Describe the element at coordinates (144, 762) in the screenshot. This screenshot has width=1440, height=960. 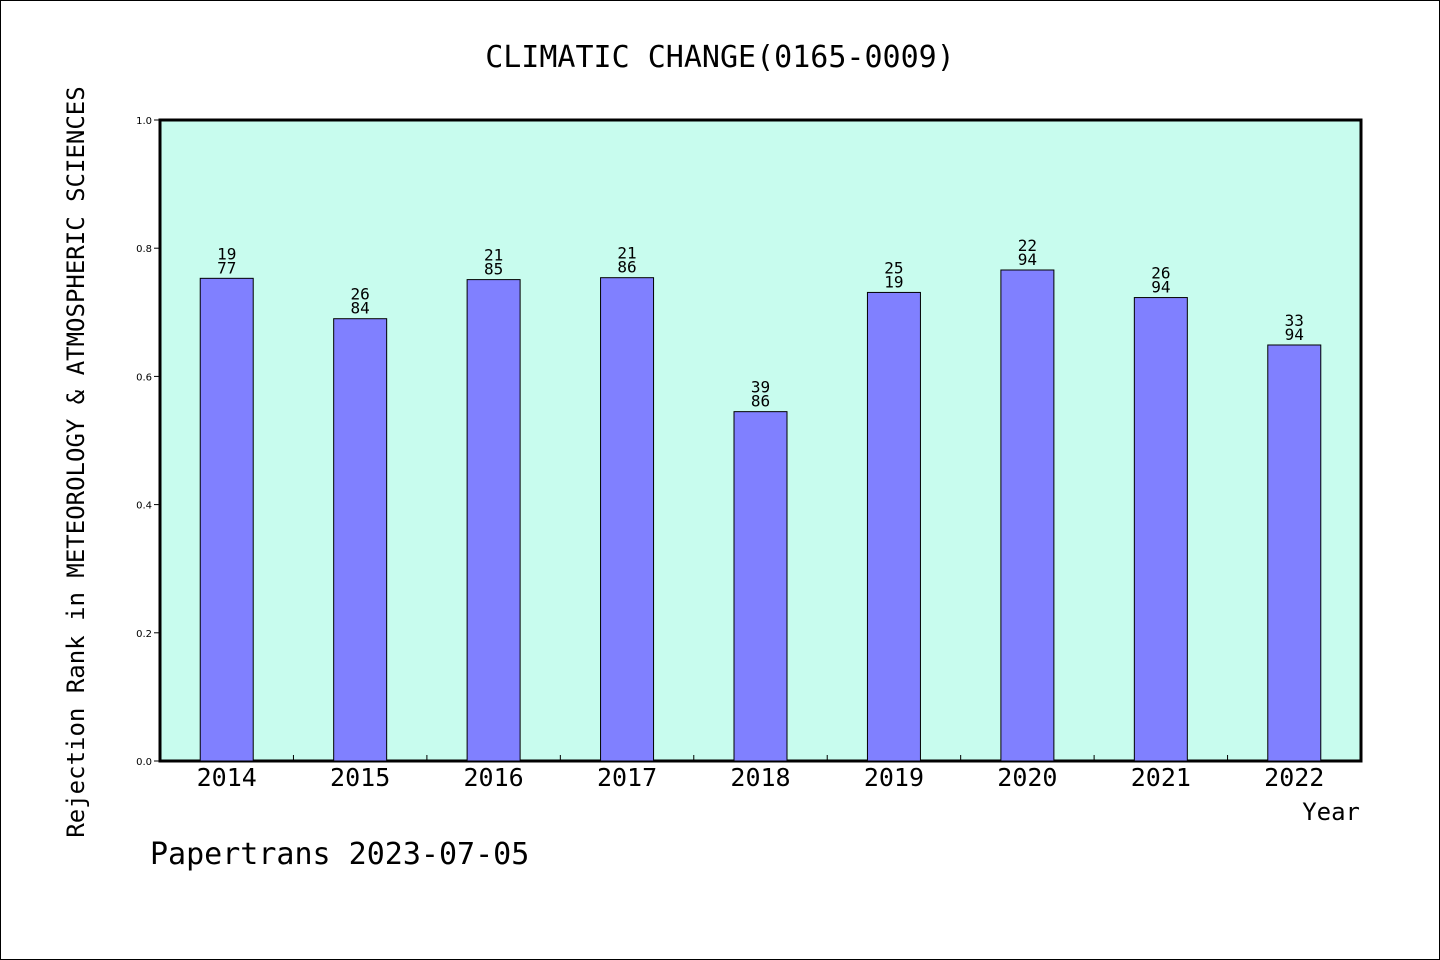
I see `y-tick-label: 0.0` at that location.